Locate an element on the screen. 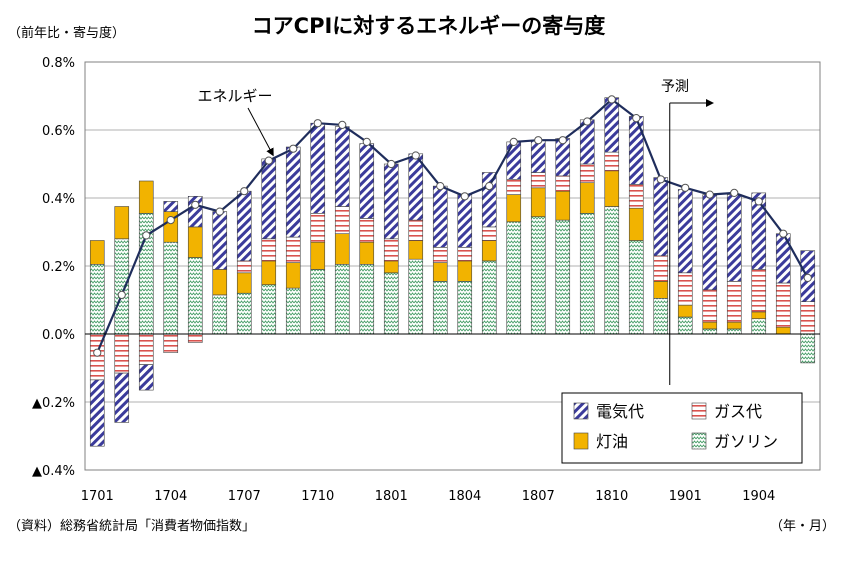  legend-label: ガソリン is located at coordinates (746, 441).